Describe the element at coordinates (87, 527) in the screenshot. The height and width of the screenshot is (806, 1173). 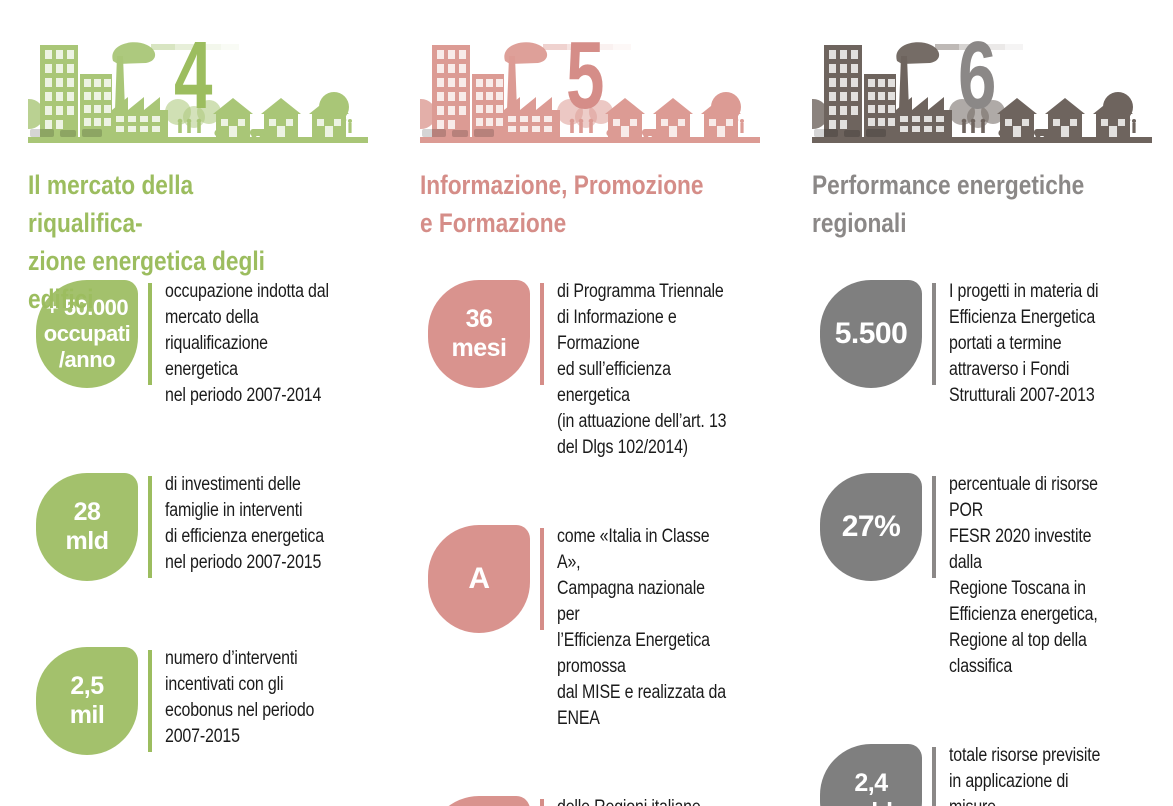
I see `stat-badge: 28 mld` at that location.